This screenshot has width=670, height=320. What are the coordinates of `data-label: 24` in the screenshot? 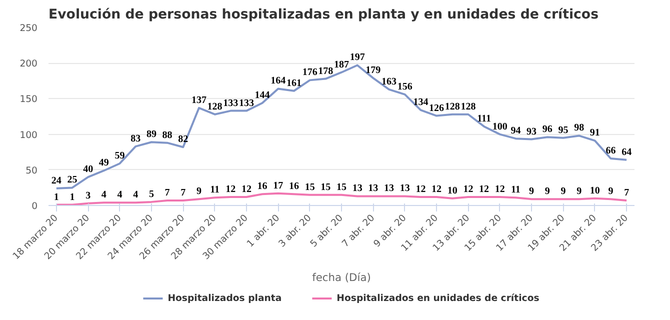 It's located at (56, 180).